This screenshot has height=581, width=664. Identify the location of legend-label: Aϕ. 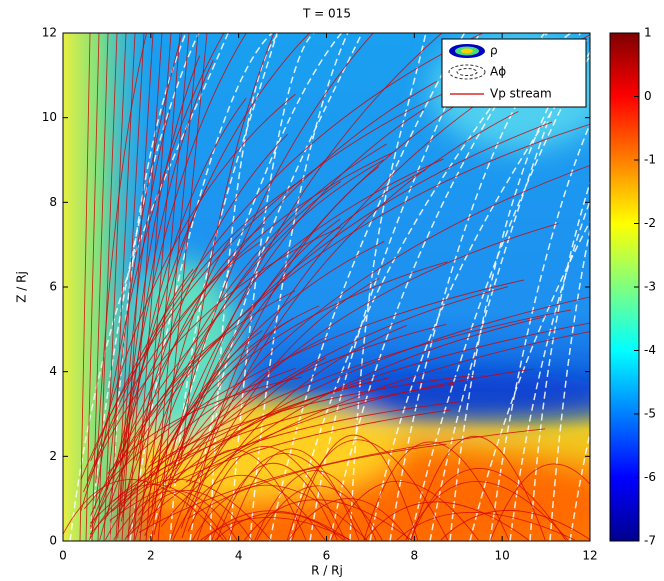
(498, 72).